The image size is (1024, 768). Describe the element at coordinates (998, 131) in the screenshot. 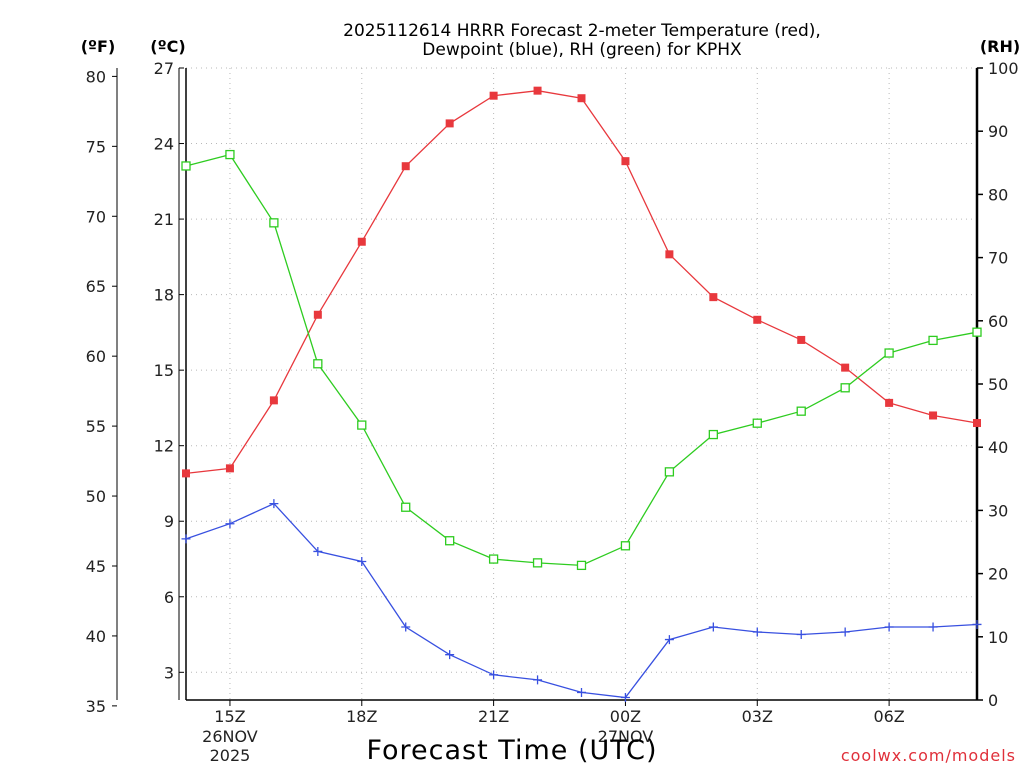

I see `rh-tick-label: 90` at that location.